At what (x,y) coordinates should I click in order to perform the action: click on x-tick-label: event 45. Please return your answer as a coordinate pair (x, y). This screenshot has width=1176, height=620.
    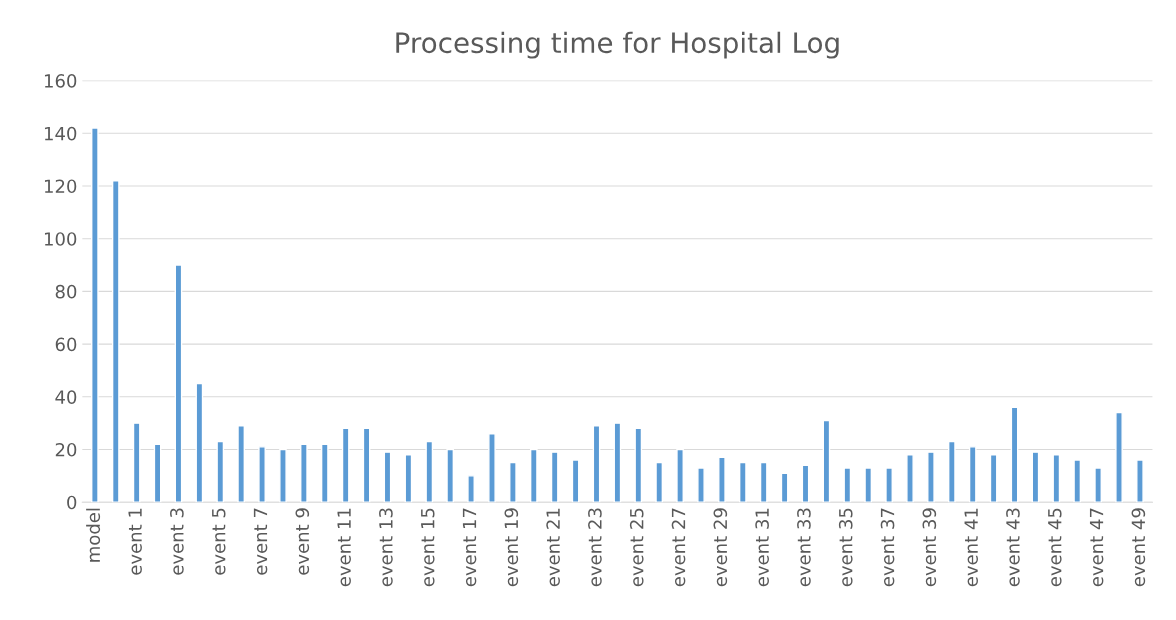
    Looking at the image, I should click on (1055, 547).